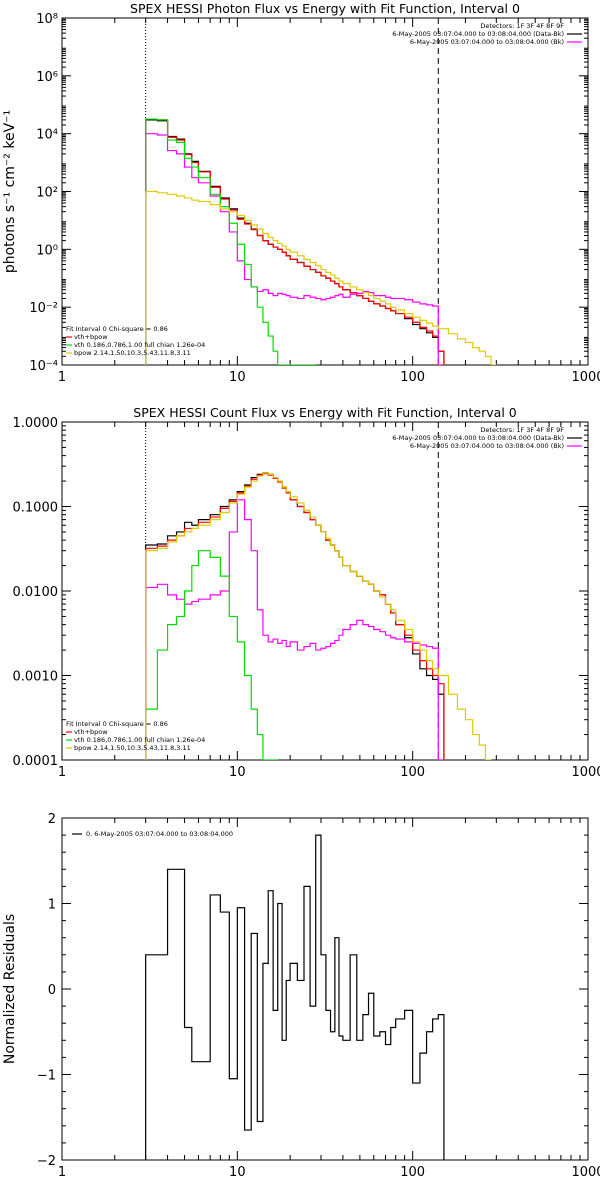 The height and width of the screenshot is (1204, 600). I want to click on y-tick-label: 0, so click(52, 990).